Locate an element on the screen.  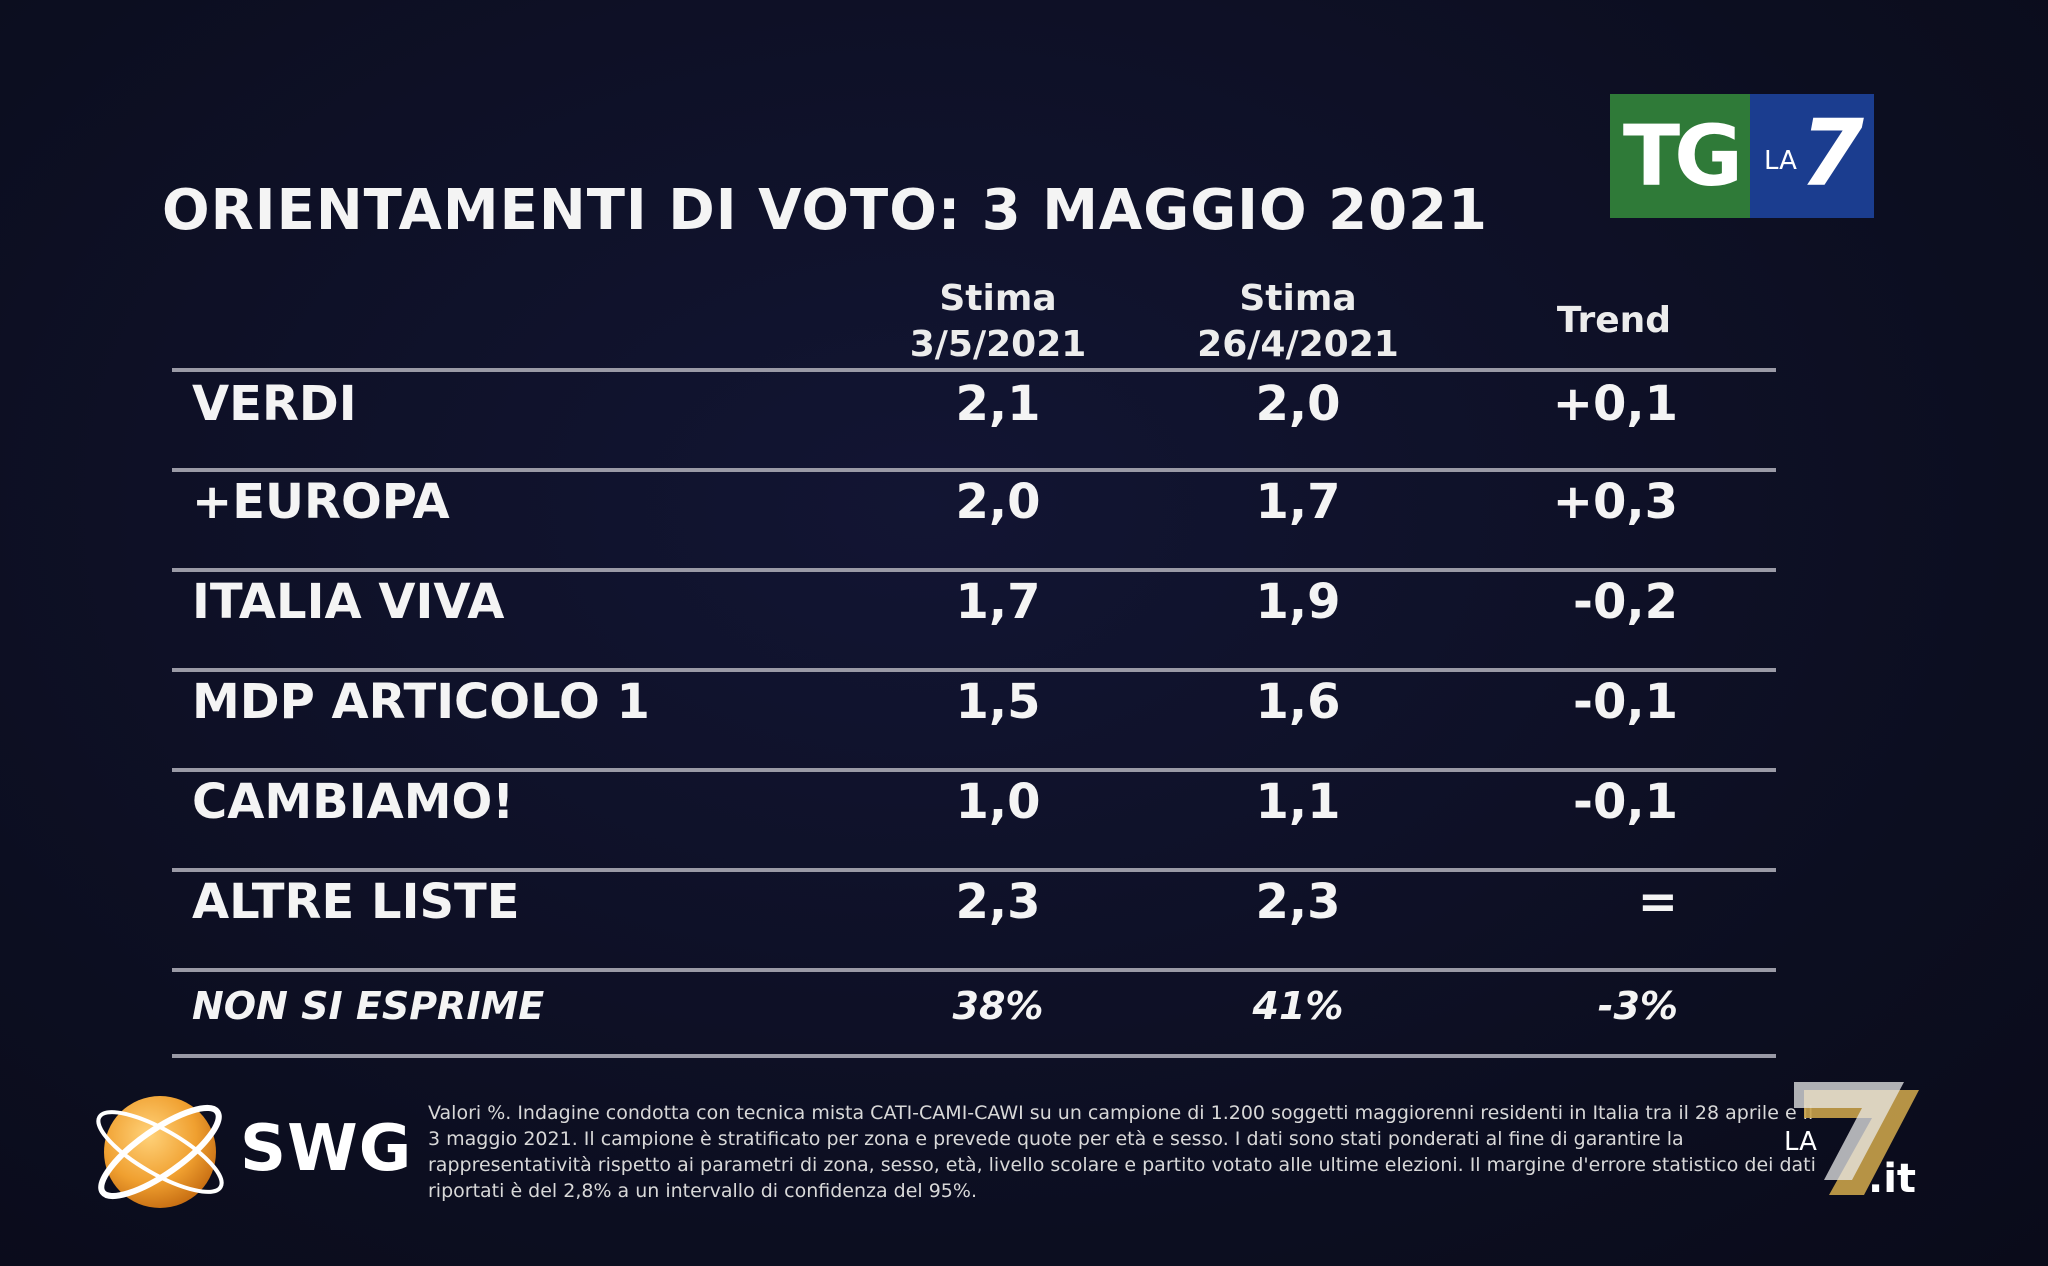
column-header-previous-line1: Stima is located at coordinates (1298, 298).